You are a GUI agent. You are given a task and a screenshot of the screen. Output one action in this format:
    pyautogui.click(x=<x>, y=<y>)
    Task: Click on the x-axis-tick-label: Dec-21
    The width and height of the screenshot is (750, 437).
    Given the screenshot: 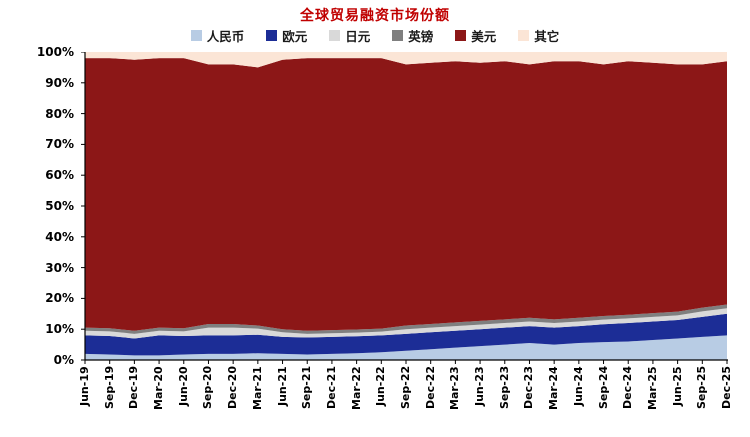 What is the action you would take?
    pyautogui.click(x=331, y=387)
    